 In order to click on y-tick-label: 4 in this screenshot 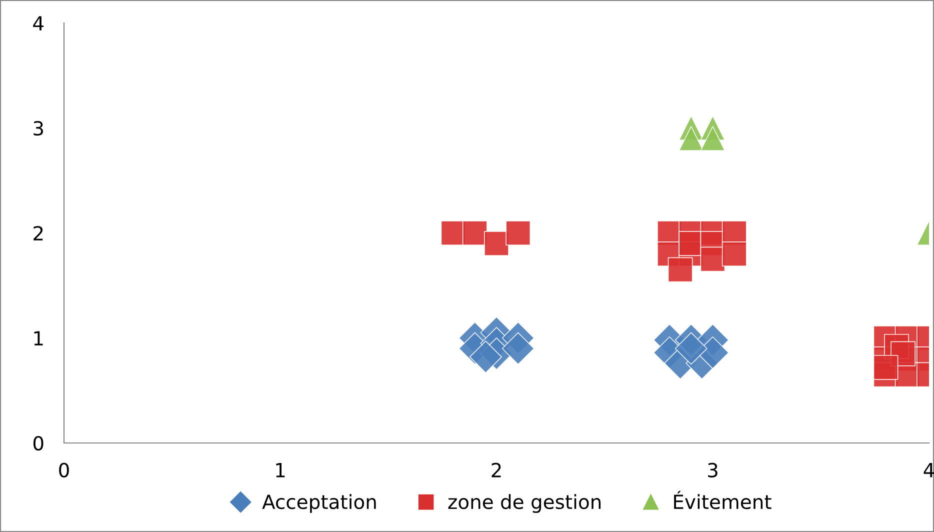, I will do `click(38, 23)`.